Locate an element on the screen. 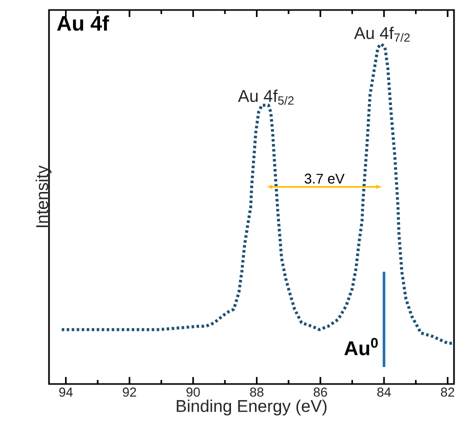 The image size is (456, 439). y-axis-title: Intensity is located at coordinates (44, 196).